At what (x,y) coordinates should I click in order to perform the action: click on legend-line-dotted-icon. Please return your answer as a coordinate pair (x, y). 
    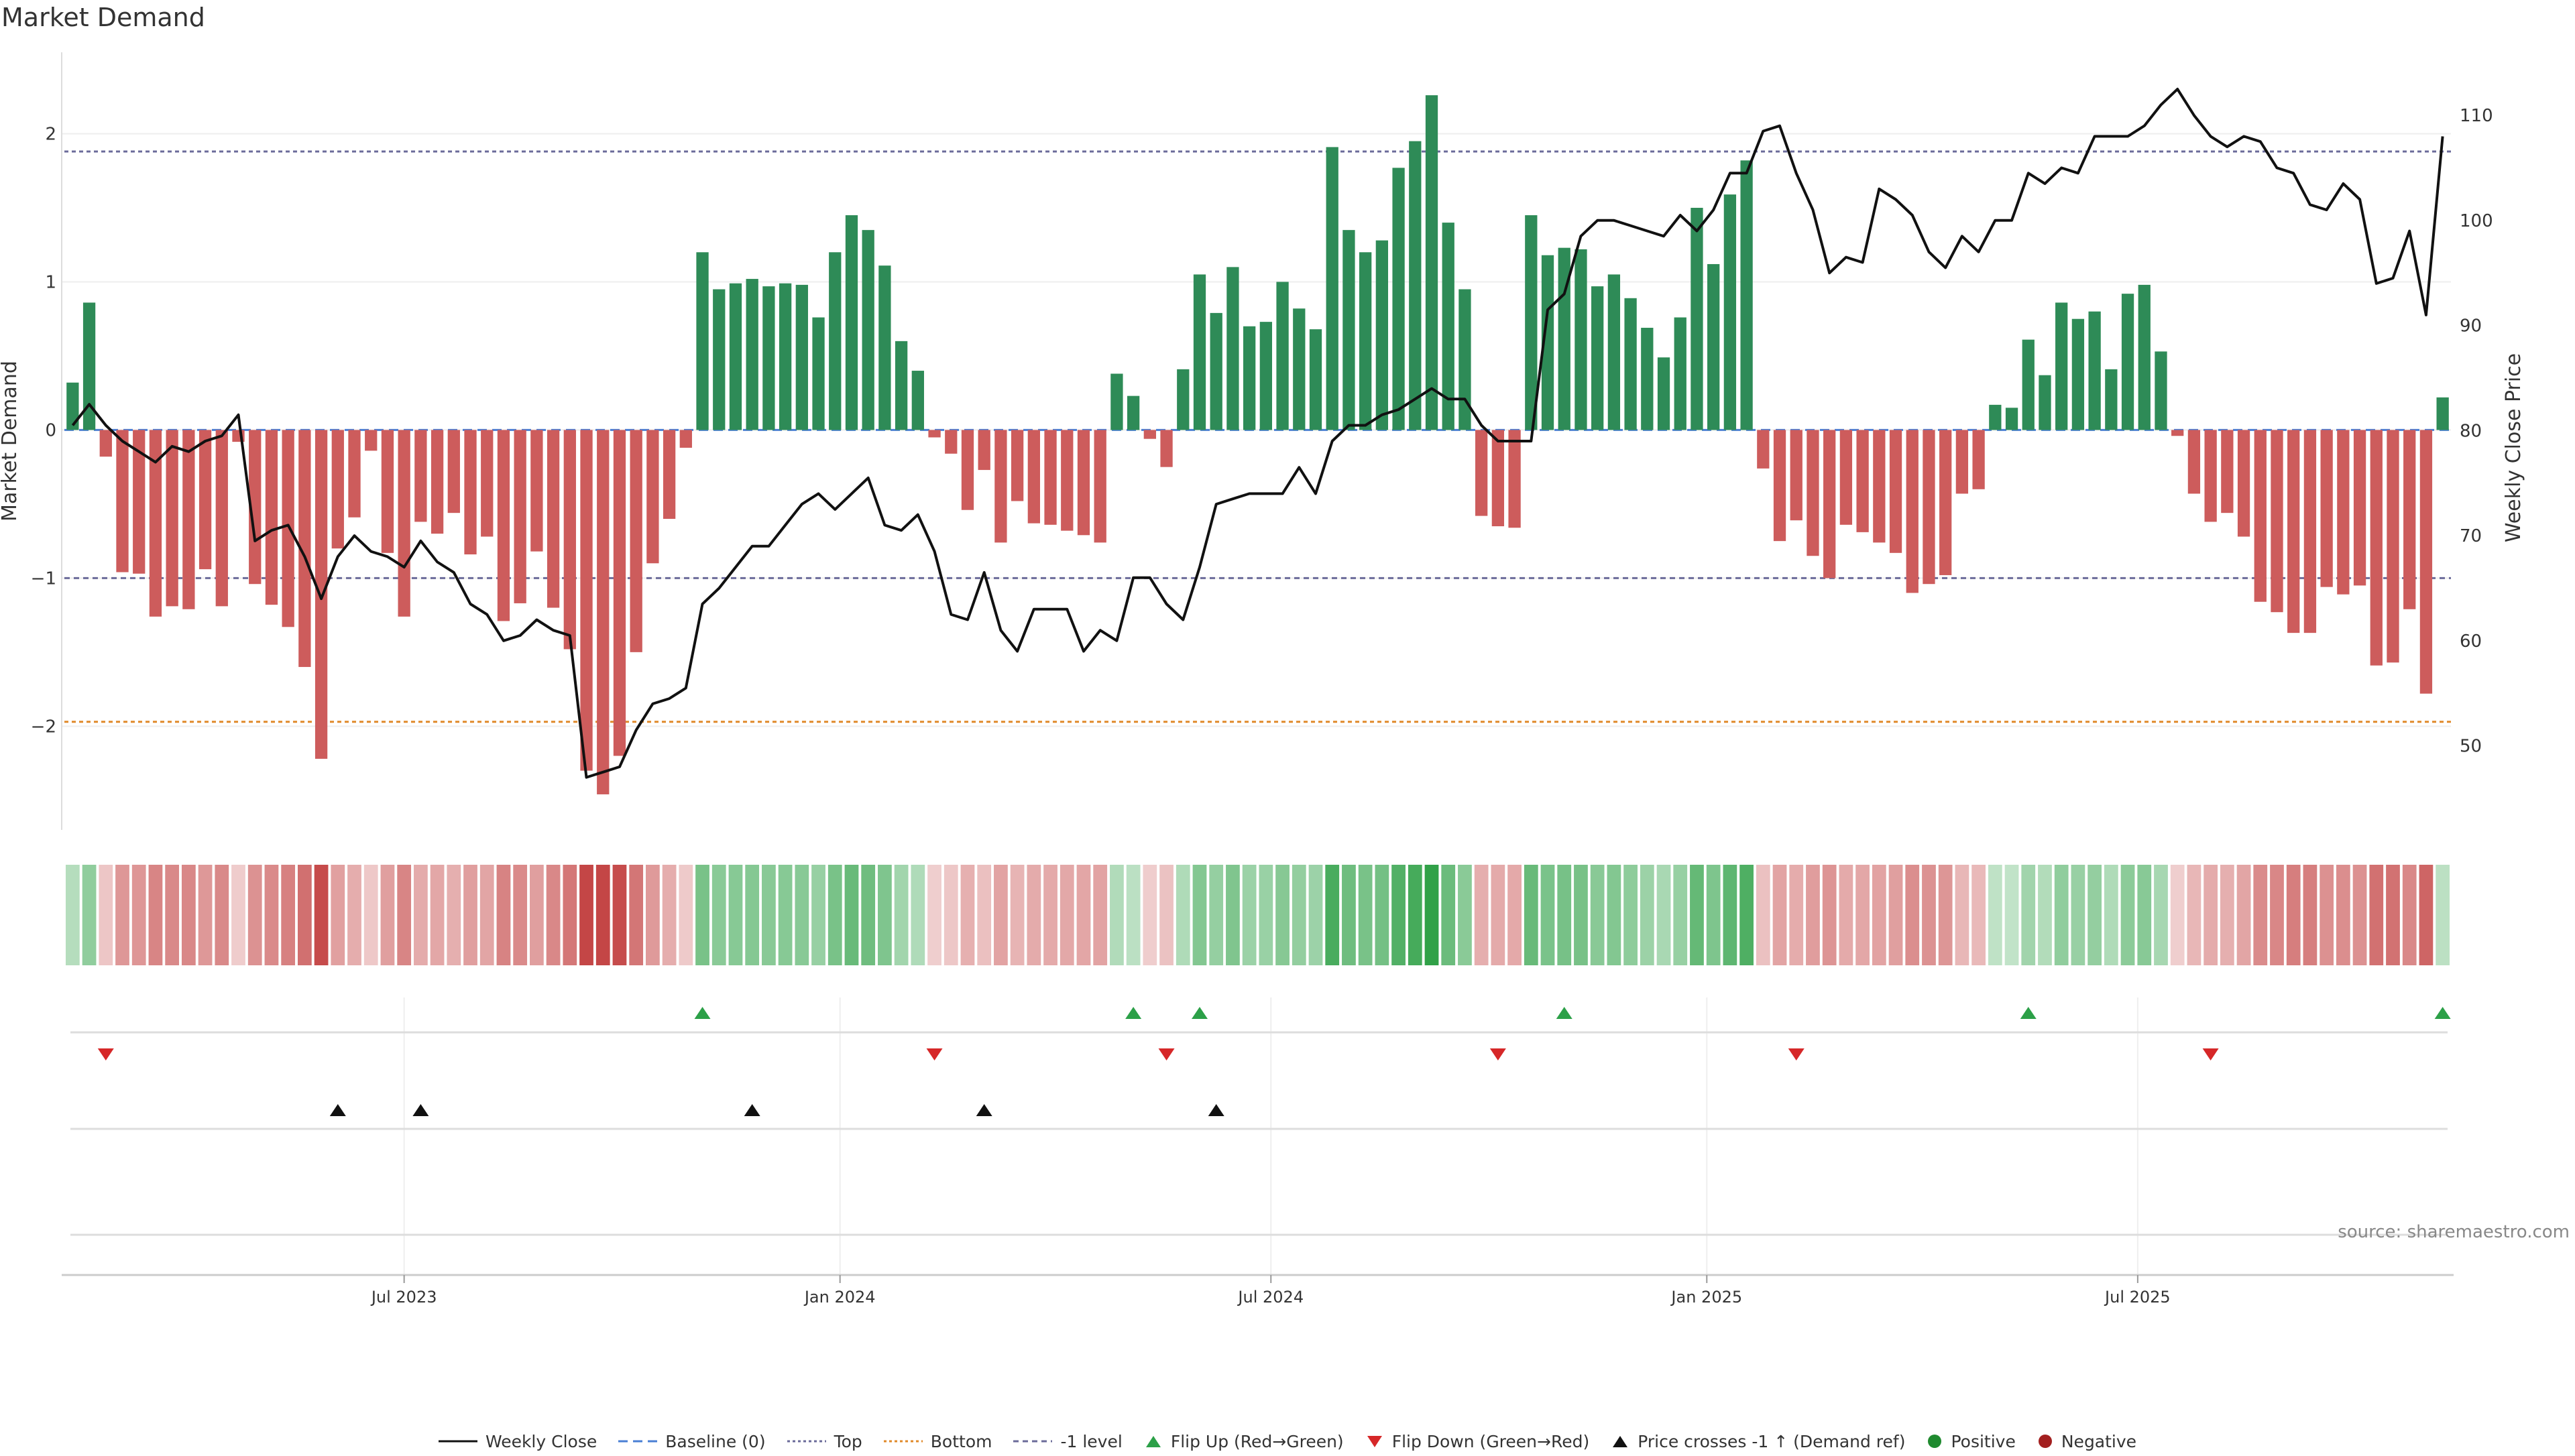
    Looking at the image, I should click on (806, 1441).